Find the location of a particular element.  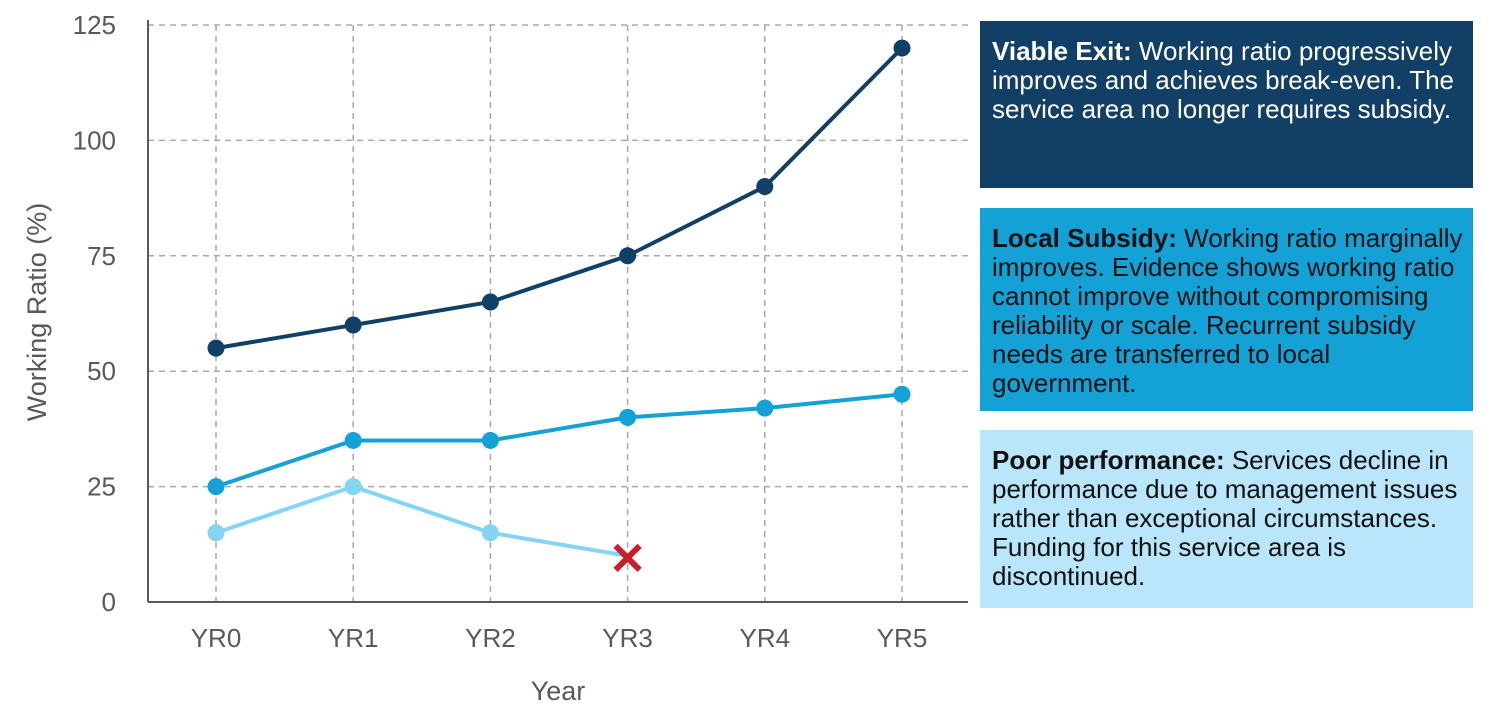

series-poor-performance is located at coordinates (424, 525).